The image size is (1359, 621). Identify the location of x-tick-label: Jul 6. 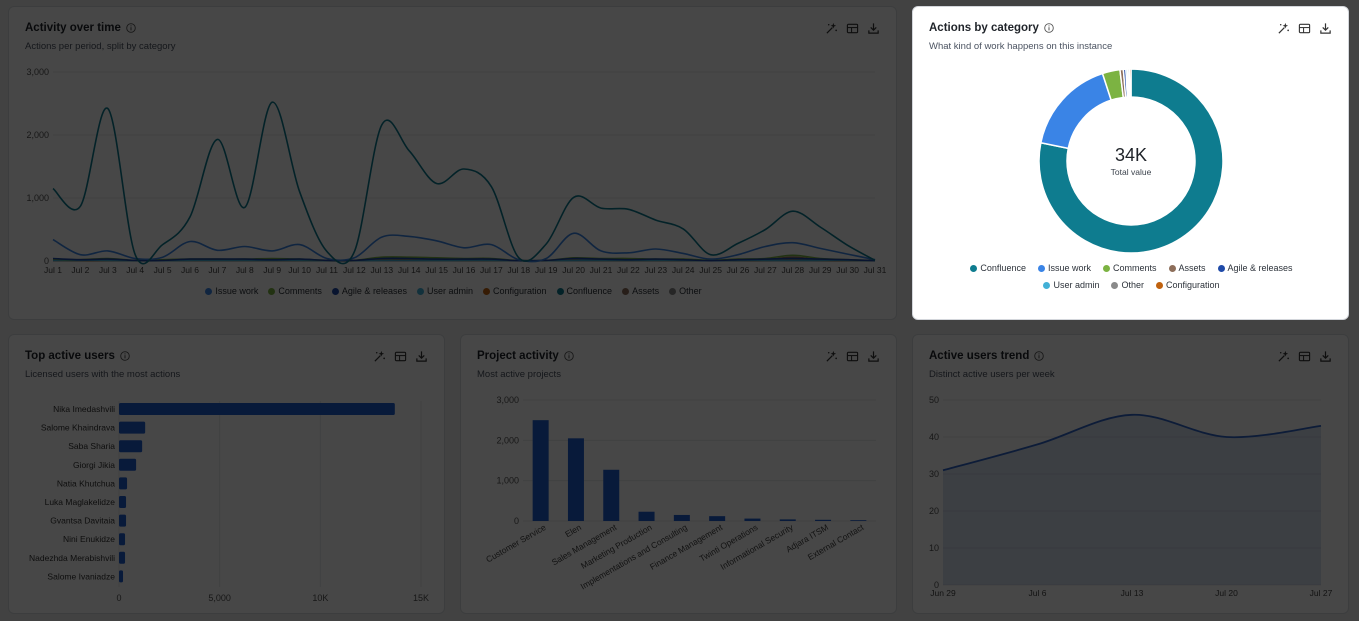
(190, 270).